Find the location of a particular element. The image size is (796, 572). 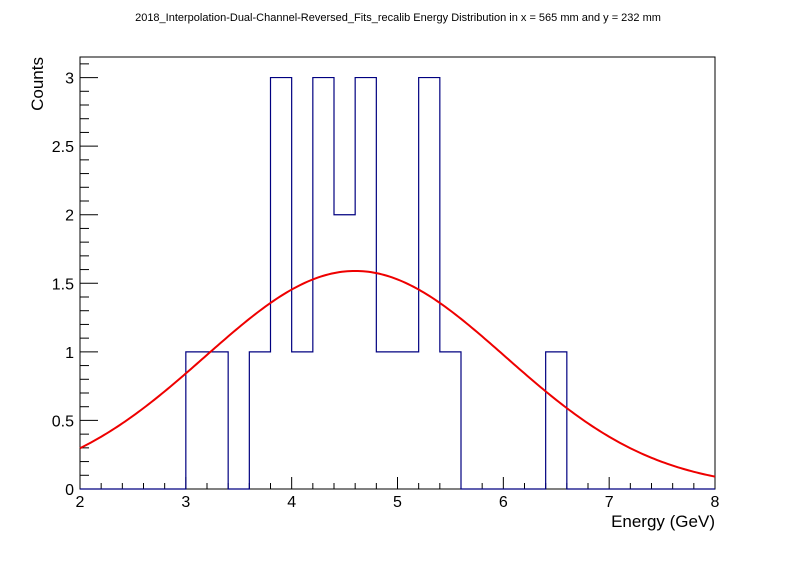

y-tick-label: 1.5 is located at coordinates (63, 284).